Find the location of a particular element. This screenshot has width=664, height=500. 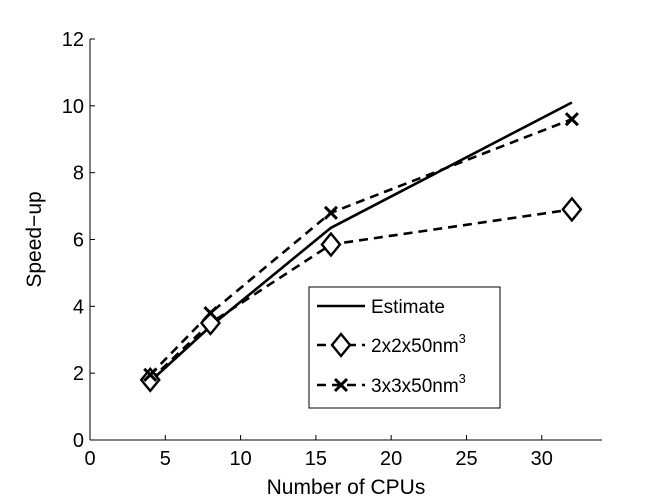

legend-label: Estimate is located at coordinates (408, 307).